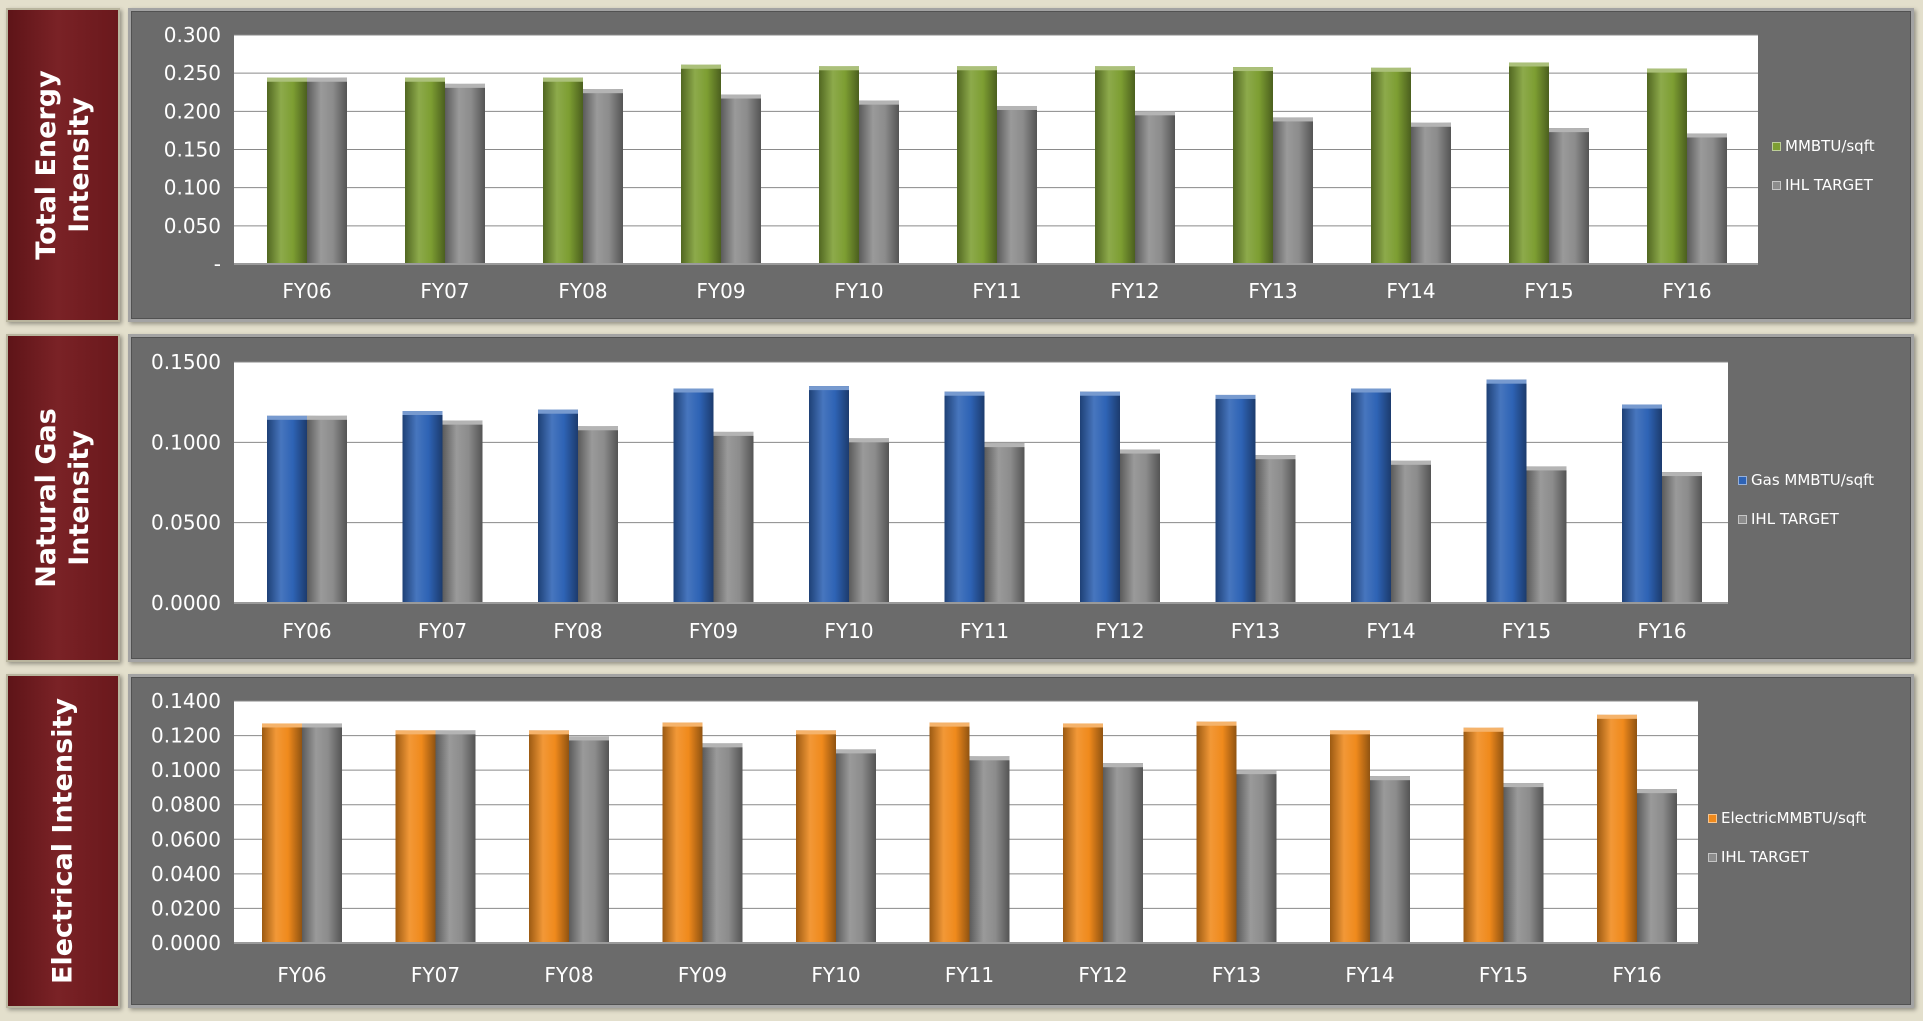  Describe the element at coordinates (186, 701) in the screenshot. I see `y-tick-label: 0.1400` at that location.